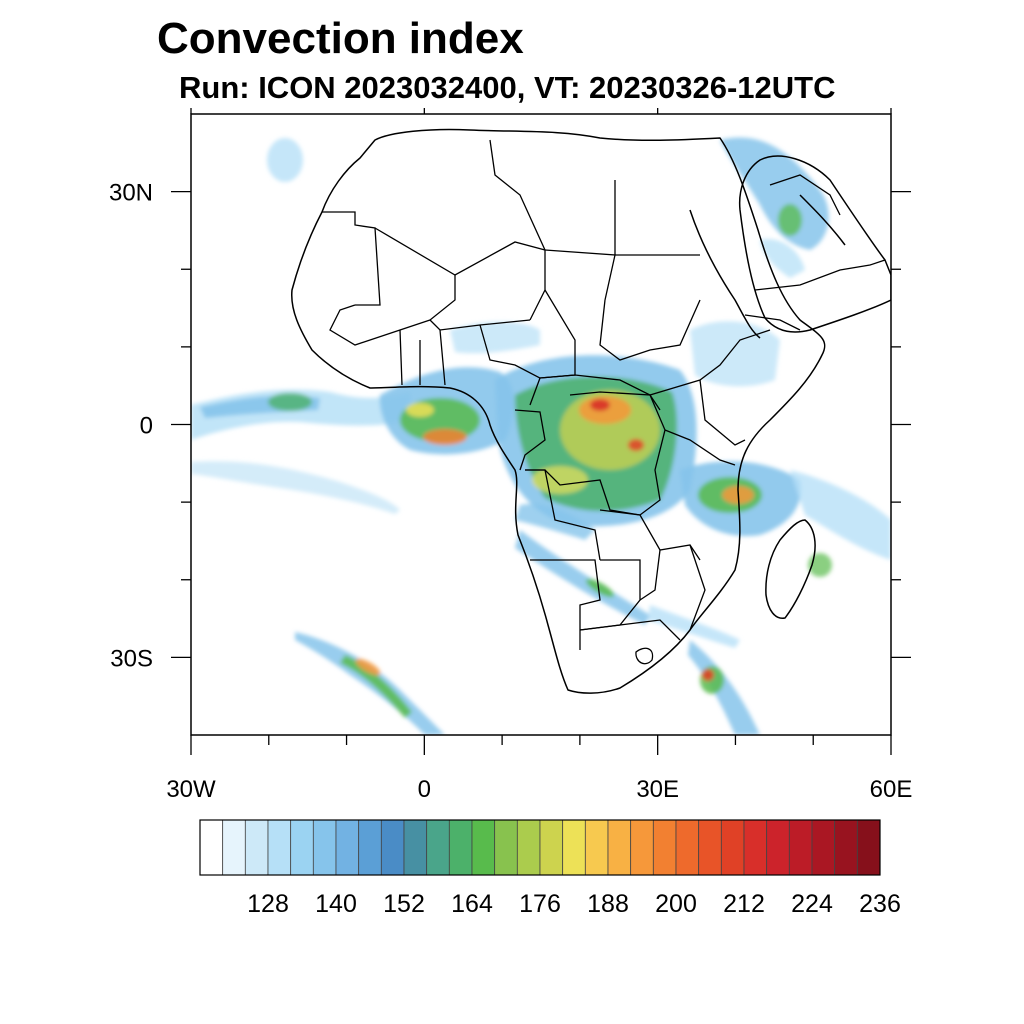 The height and width of the screenshot is (1024, 1024). Describe the element at coordinates (510, 365) in the screenshot. I see `border-nigeria` at that location.